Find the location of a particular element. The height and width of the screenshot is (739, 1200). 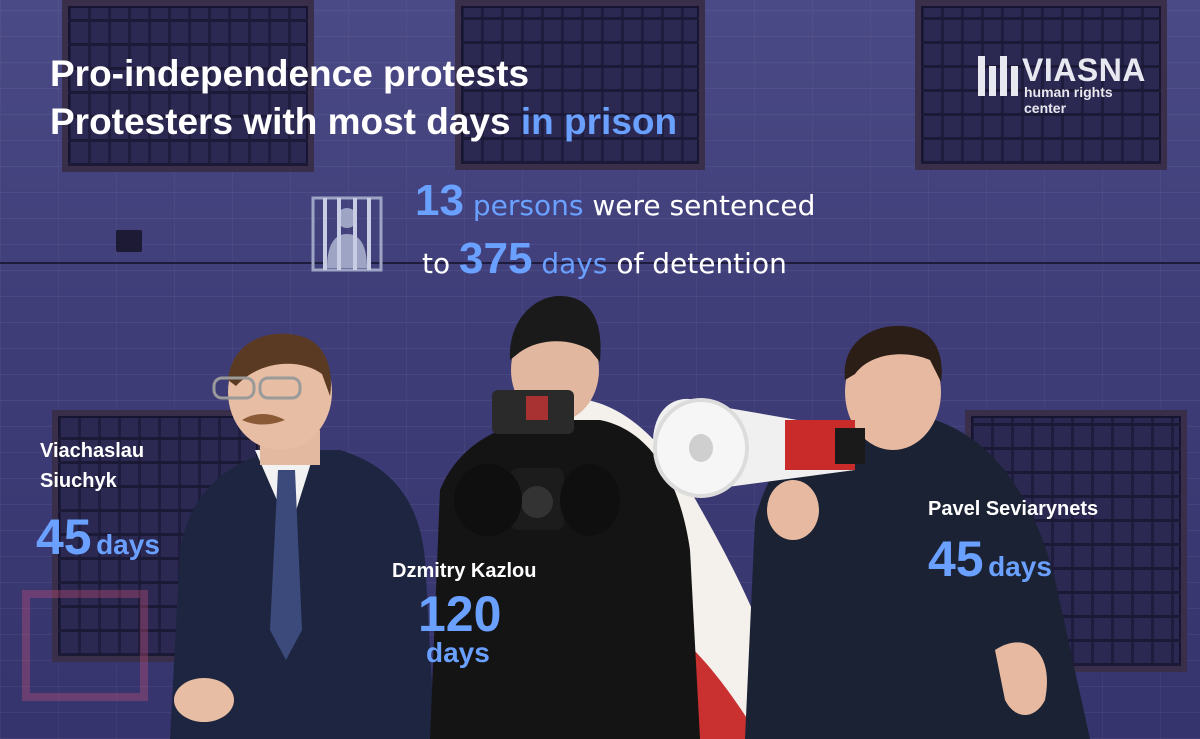

person-name-siuchyk: Viachaslau Siuchyk is located at coordinates (92, 466).